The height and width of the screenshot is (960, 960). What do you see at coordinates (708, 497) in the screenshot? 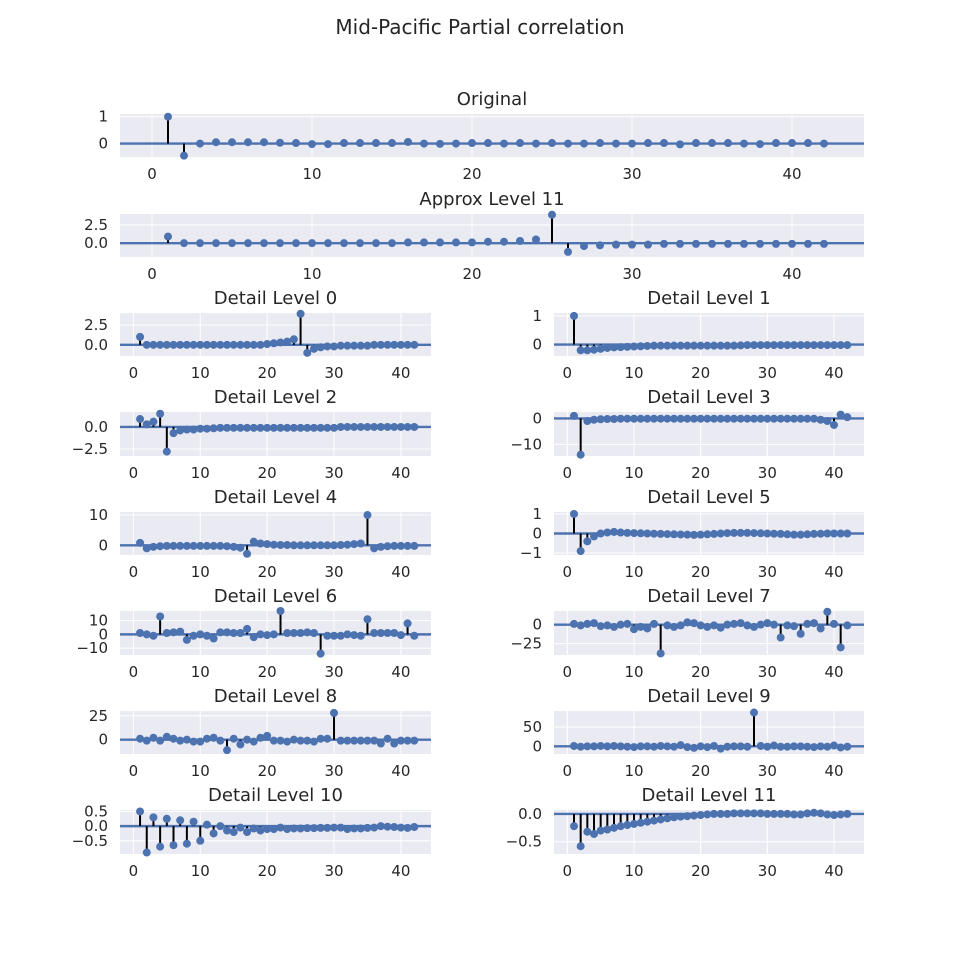
I see `panel-title: Detail Level 5` at bounding box center [708, 497].